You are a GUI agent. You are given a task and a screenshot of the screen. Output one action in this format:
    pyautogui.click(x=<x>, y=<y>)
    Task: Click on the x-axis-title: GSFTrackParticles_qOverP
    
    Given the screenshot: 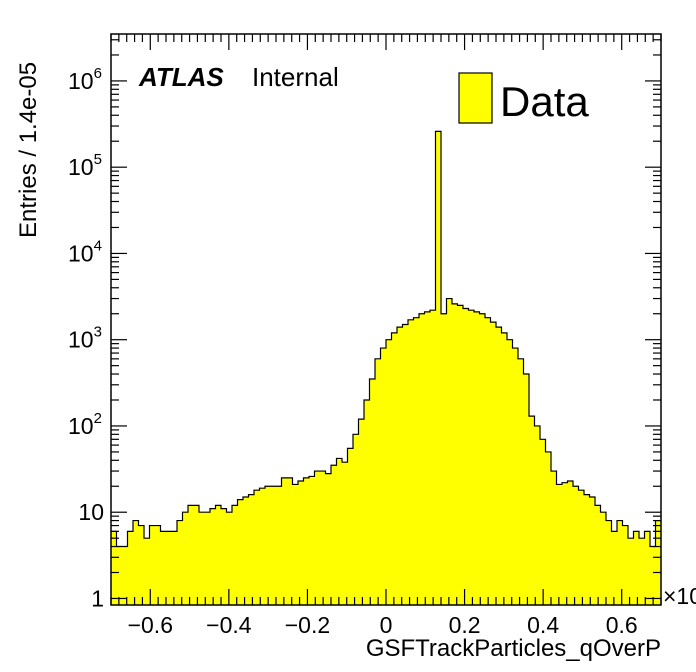 What is the action you would take?
    pyautogui.click(x=513, y=648)
    